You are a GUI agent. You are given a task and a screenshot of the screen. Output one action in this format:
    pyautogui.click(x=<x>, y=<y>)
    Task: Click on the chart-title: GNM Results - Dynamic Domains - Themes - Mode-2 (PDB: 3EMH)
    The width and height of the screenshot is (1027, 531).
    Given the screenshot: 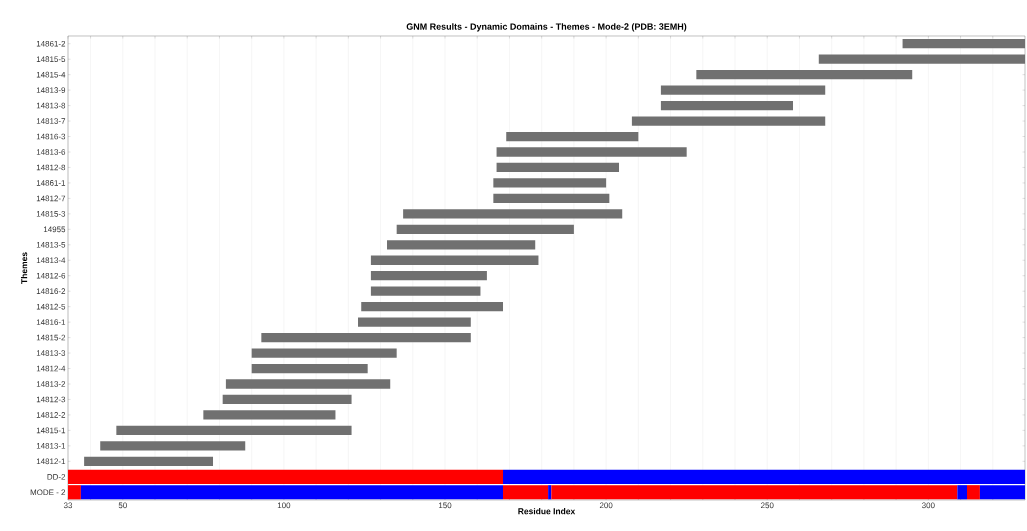 What is the action you would take?
    pyautogui.click(x=546, y=27)
    